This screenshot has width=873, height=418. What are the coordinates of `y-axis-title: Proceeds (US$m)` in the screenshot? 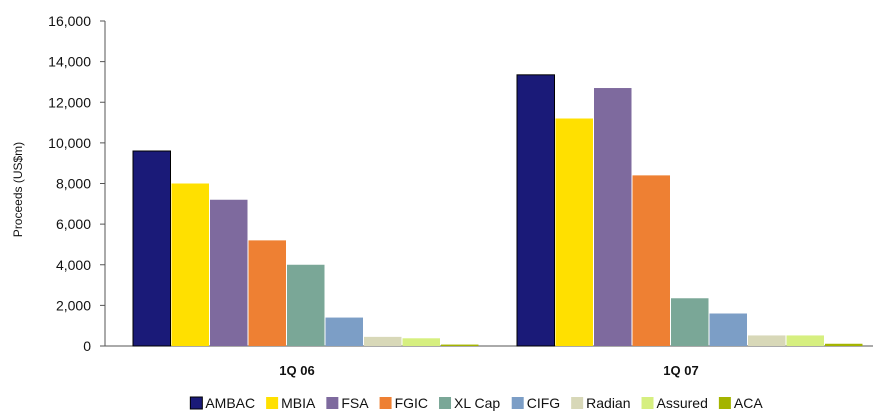 It's located at (18, 189).